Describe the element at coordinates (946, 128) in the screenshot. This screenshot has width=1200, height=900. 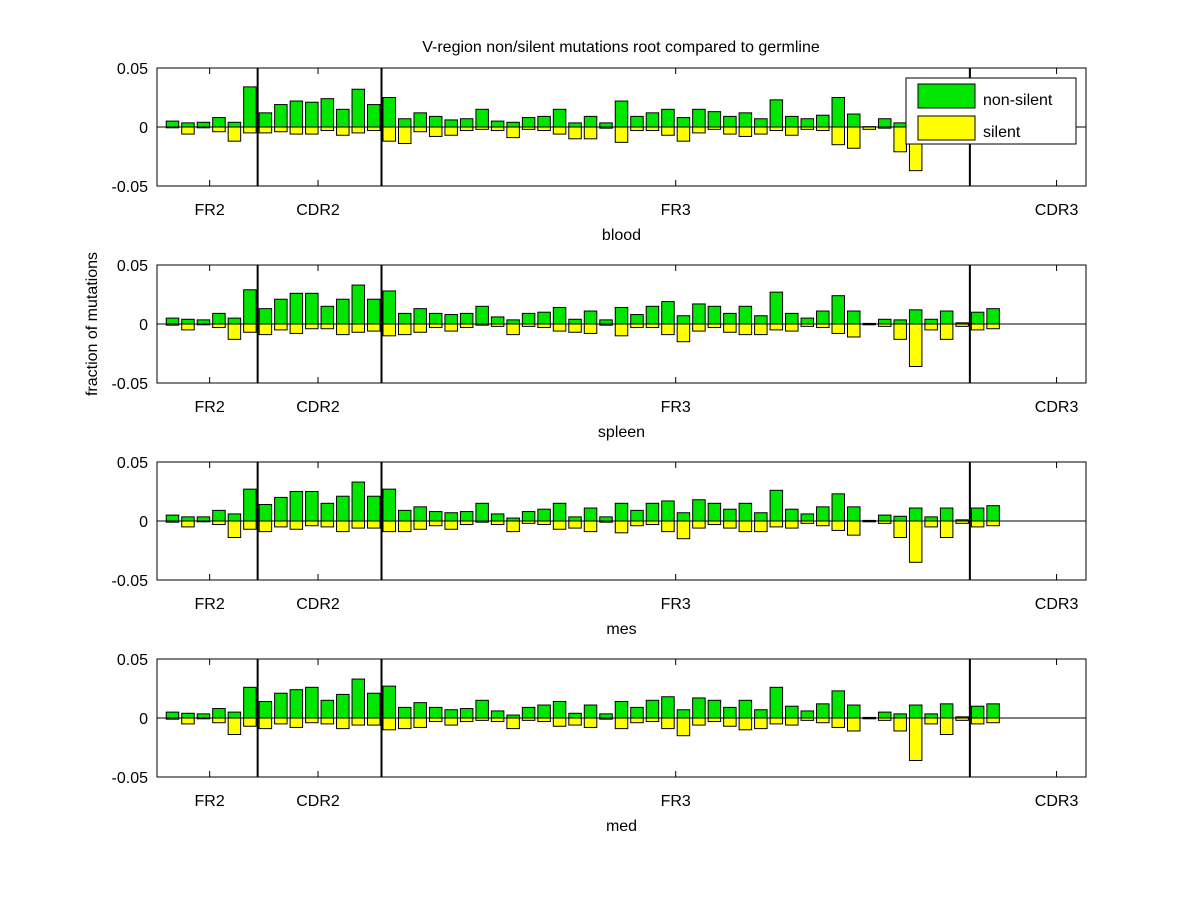
I see `legend-swatch-silent` at that location.